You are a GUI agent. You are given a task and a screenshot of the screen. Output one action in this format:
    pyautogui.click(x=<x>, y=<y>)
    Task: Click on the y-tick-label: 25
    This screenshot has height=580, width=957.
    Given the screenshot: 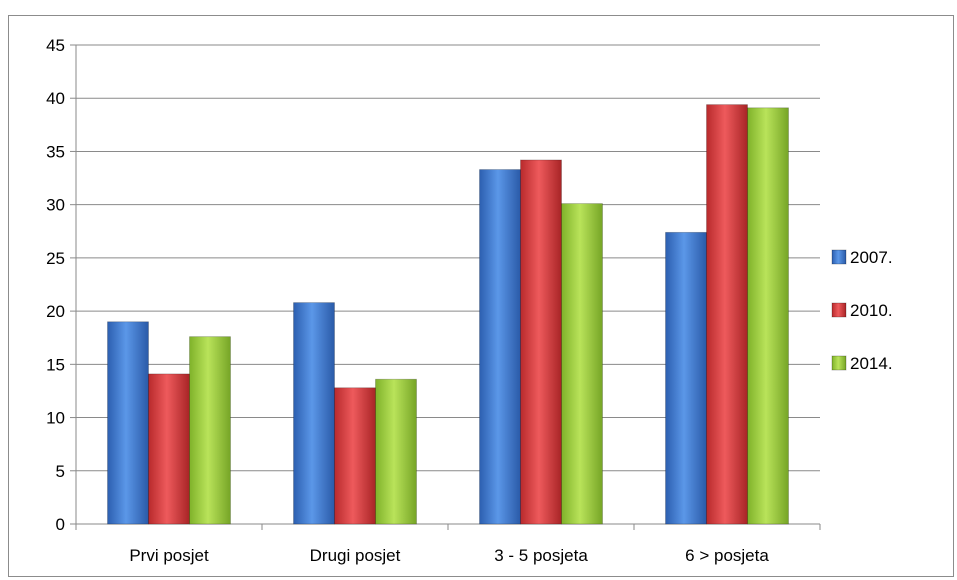 What is the action you would take?
    pyautogui.click(x=55, y=258)
    